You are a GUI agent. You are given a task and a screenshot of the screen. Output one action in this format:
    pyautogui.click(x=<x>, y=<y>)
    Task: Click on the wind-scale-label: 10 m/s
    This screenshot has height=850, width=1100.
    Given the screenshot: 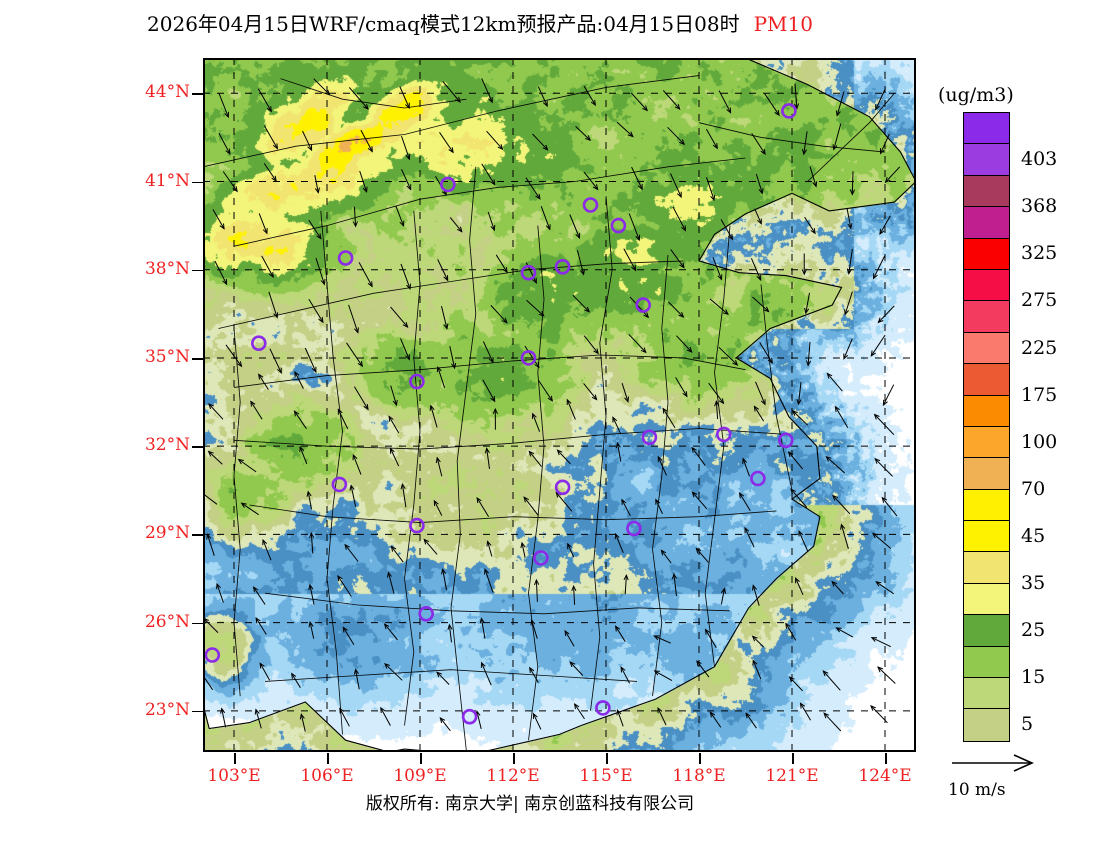 What is the action you would take?
    pyautogui.click(x=977, y=790)
    